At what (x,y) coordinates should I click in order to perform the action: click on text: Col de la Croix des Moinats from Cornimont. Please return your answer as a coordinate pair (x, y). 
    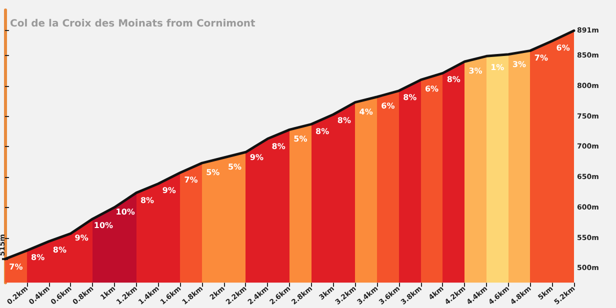
    Looking at the image, I should click on (133, 24).